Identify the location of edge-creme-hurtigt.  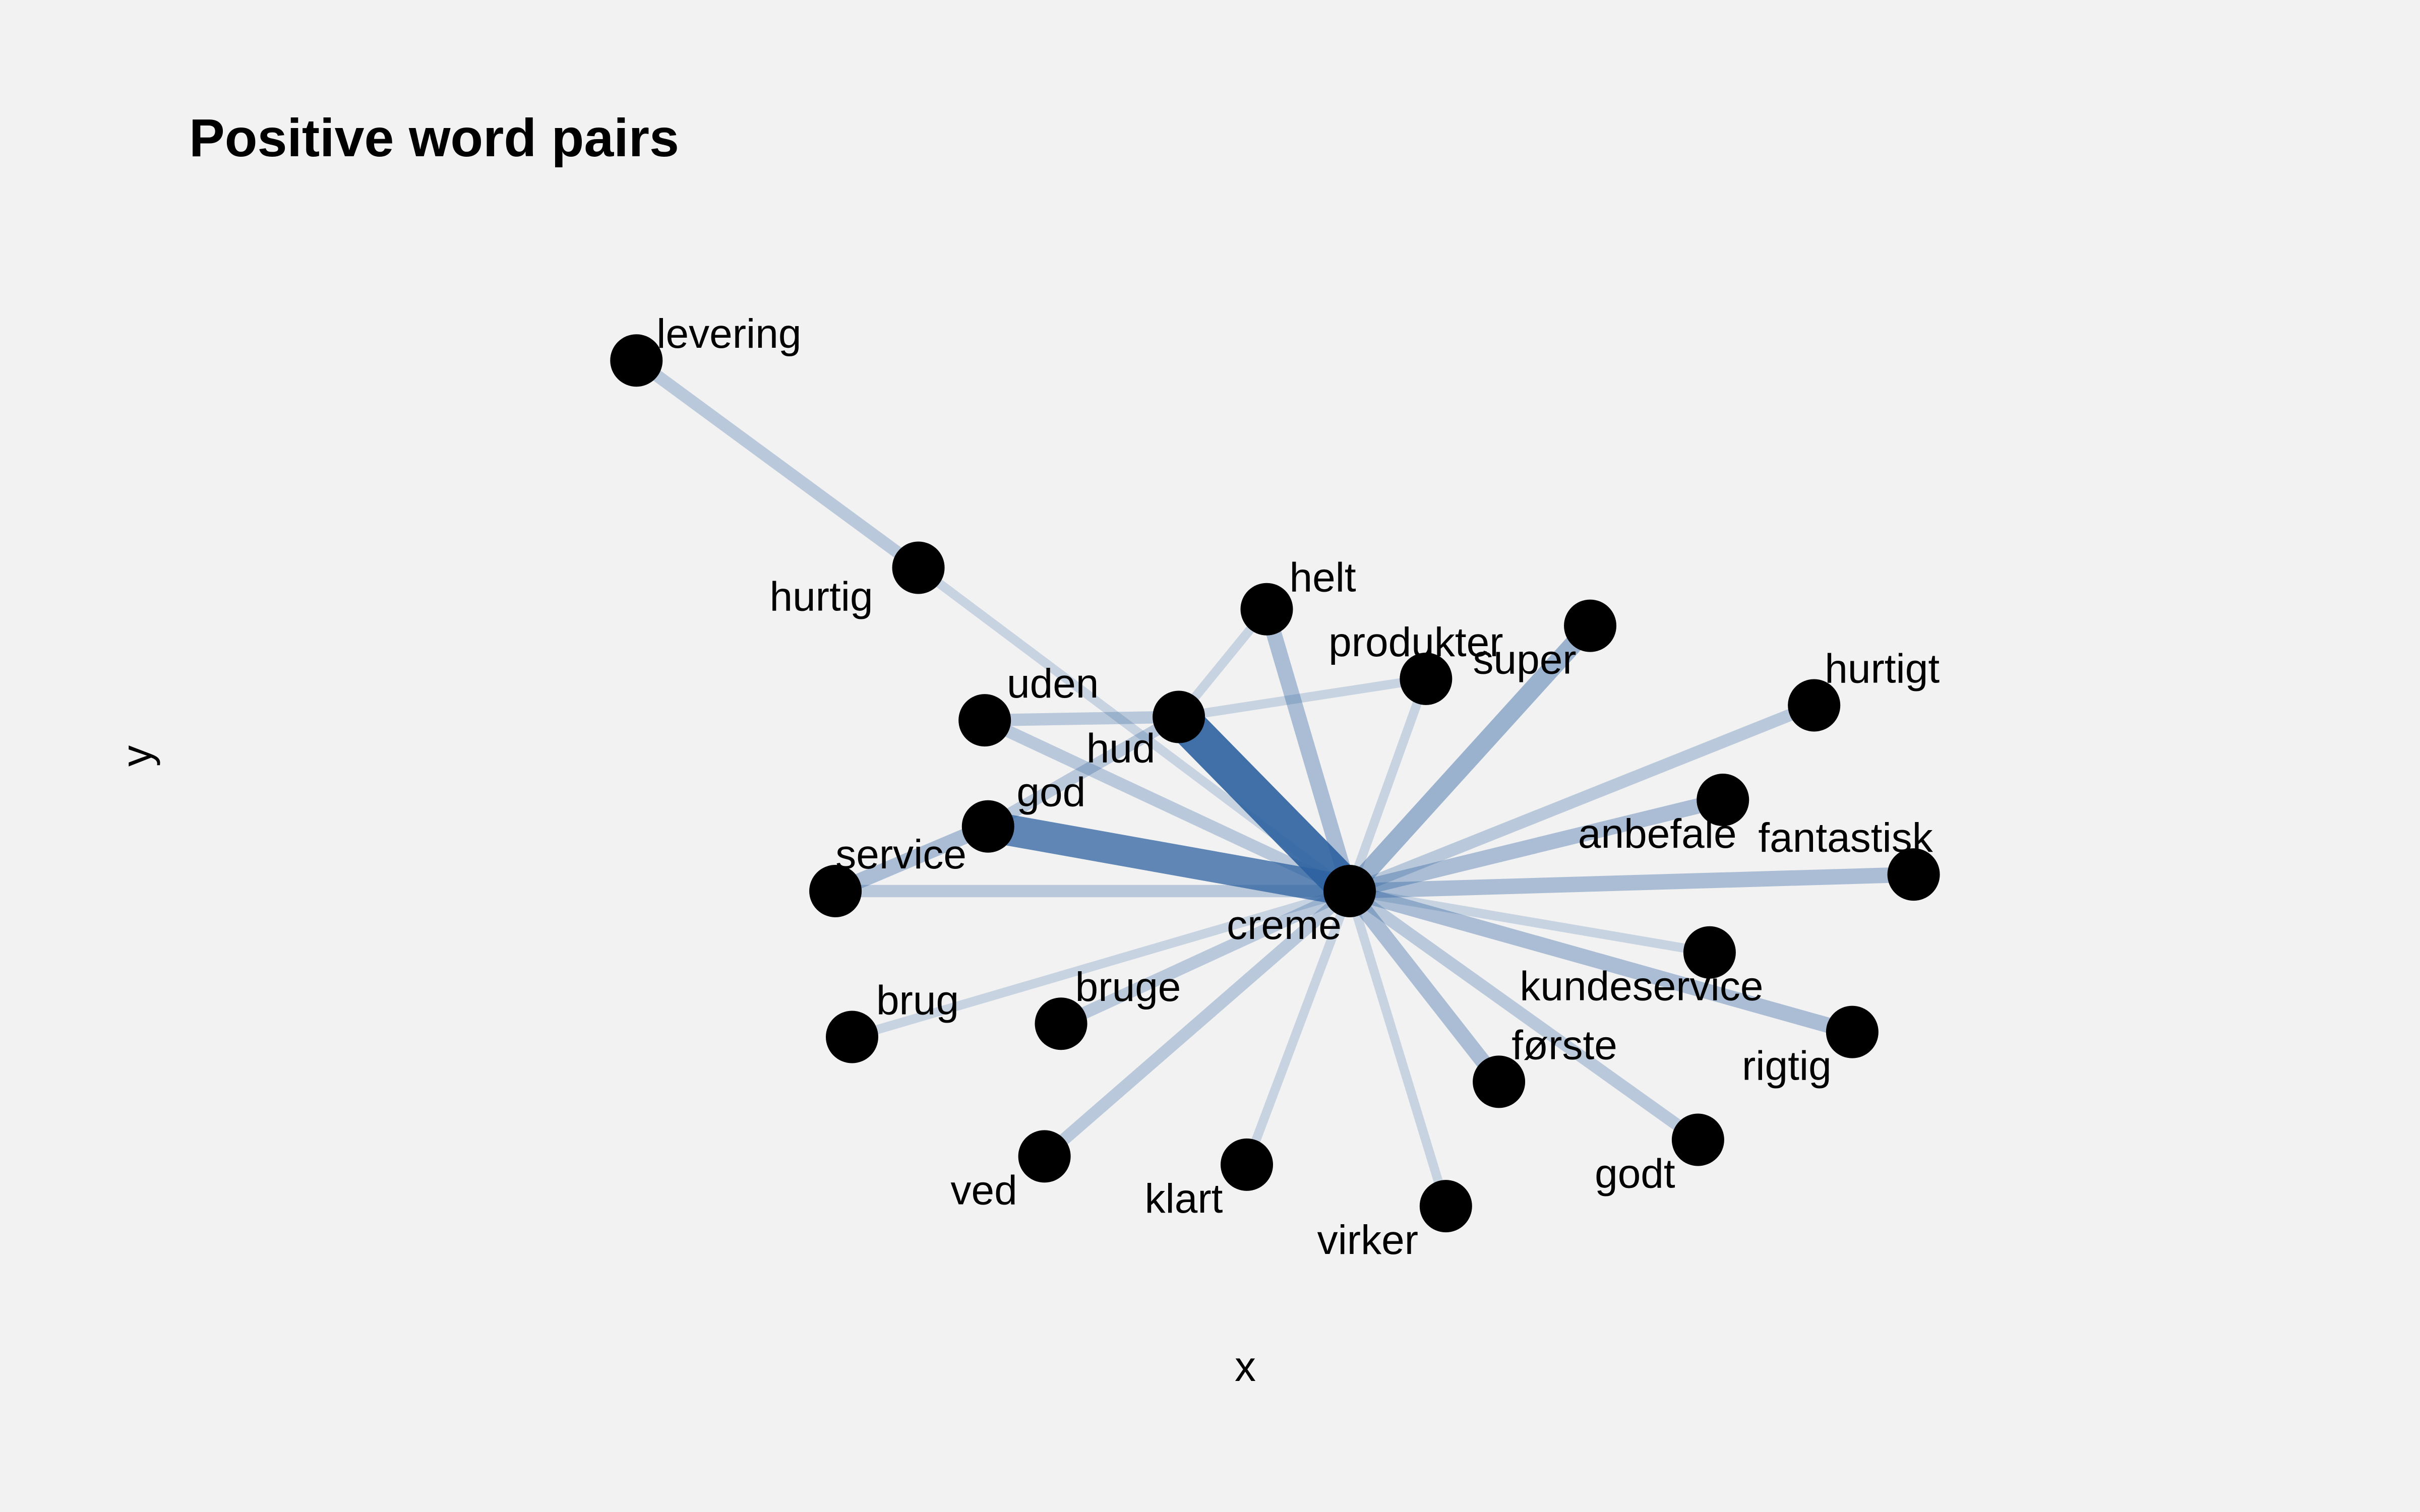
(1582, 798).